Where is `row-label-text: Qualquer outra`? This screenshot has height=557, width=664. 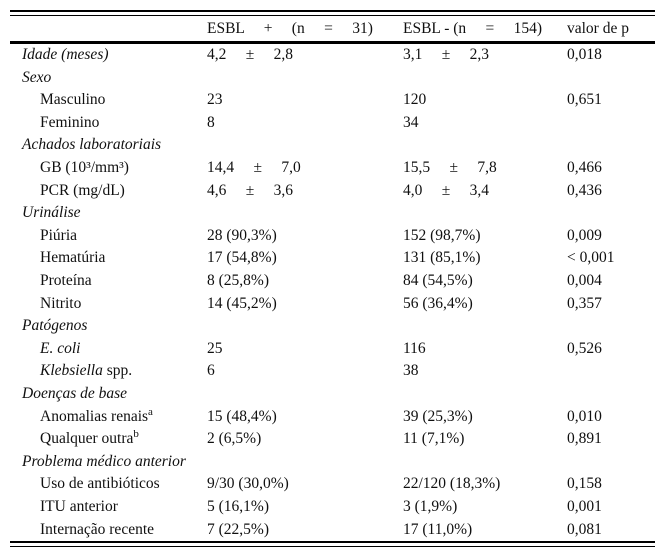 row-label-text: Qualquer outra is located at coordinates (87, 439).